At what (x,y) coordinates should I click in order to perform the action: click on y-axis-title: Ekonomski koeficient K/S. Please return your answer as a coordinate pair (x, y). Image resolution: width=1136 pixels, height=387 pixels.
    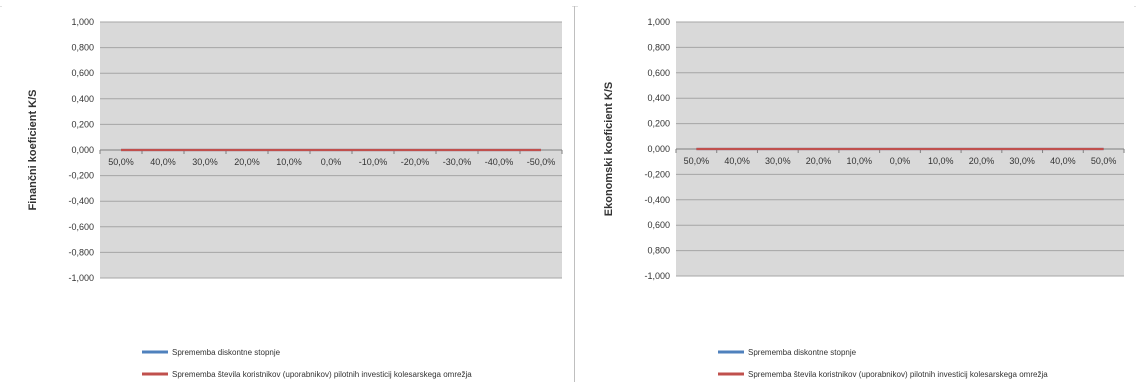
    Looking at the image, I should click on (609, 149).